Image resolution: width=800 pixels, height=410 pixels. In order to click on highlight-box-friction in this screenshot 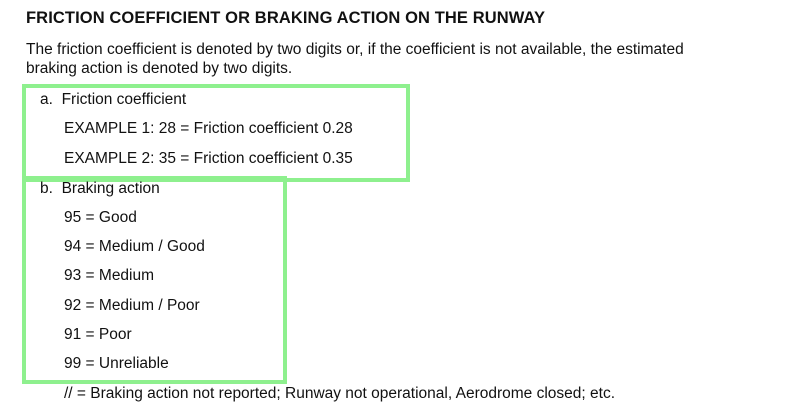, I will do `click(216, 133)`.